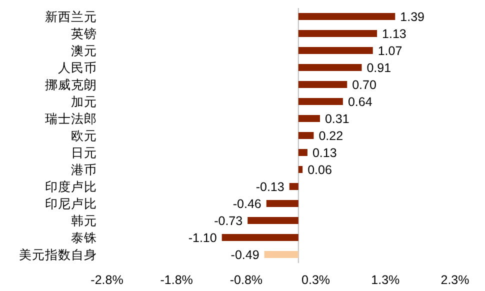  What do you see at coordinates (324, 153) in the screenshot?
I see `data-label: 0.13` at bounding box center [324, 153].